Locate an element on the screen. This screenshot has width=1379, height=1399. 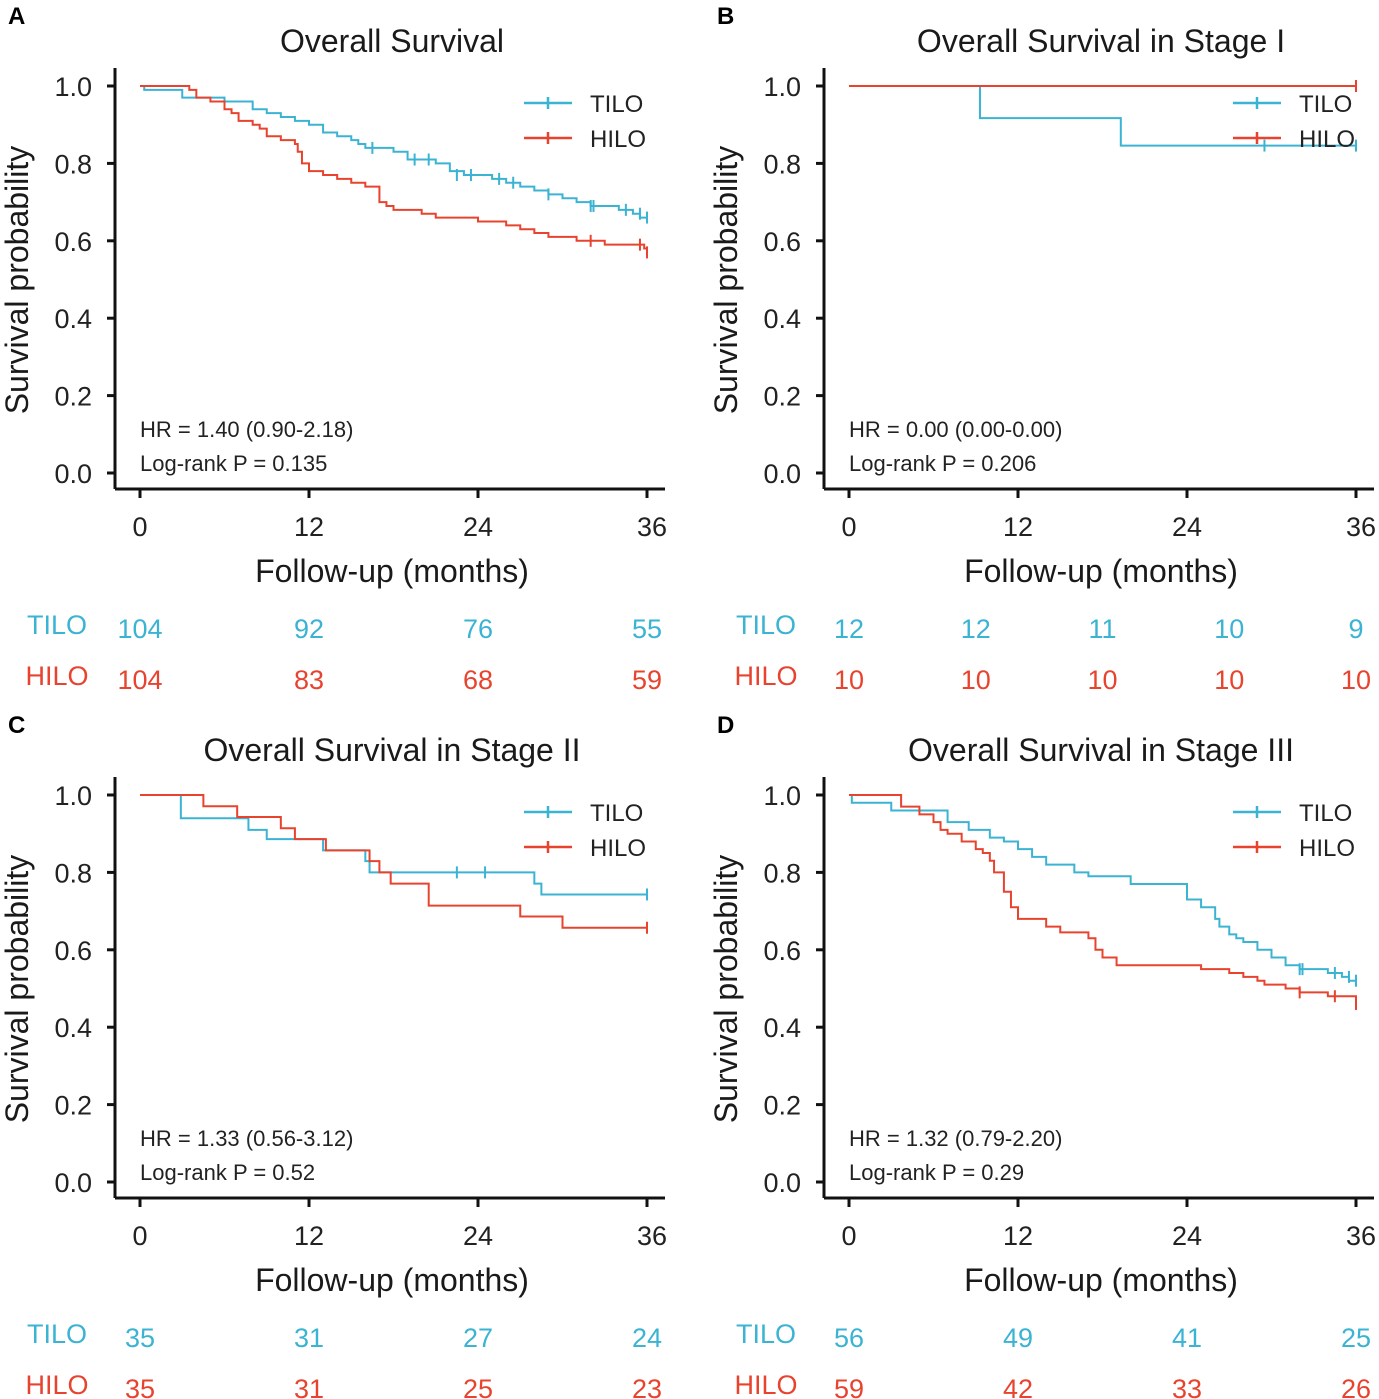
panel-label: D is located at coordinates (725, 725).